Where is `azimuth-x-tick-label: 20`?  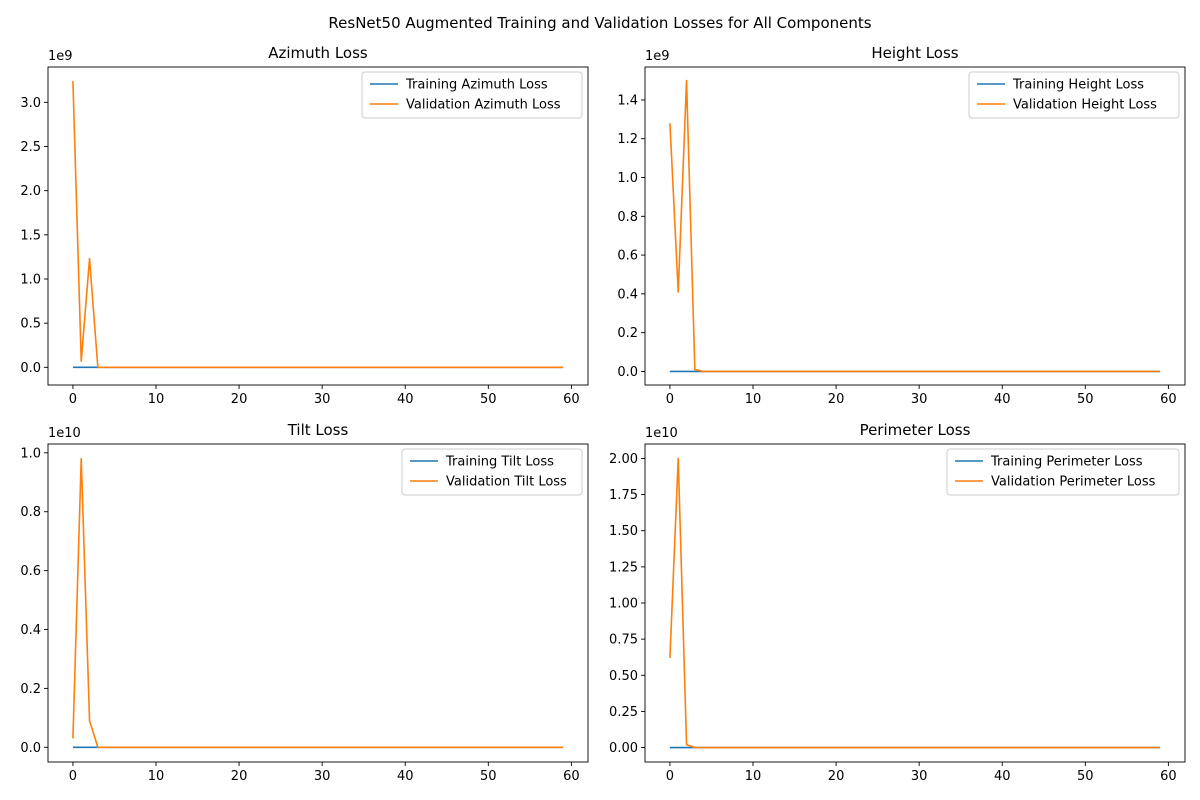
azimuth-x-tick-label: 20 is located at coordinates (239, 399).